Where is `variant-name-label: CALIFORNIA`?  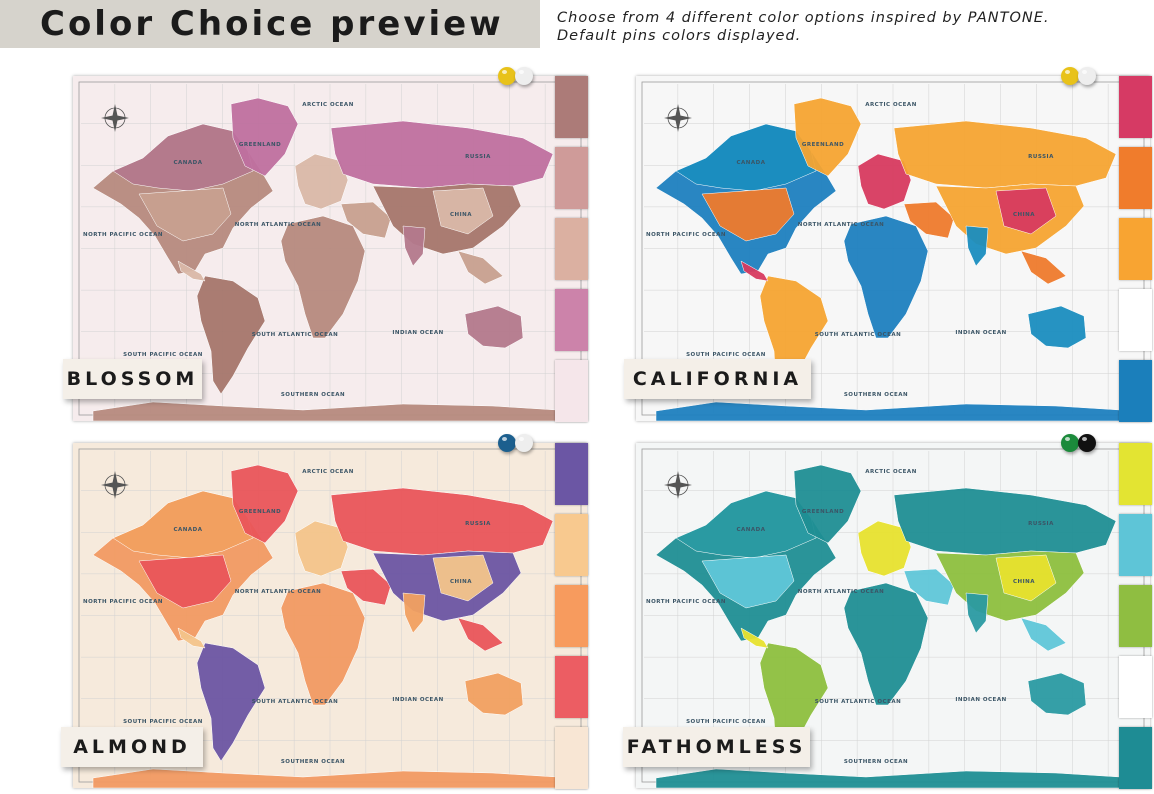 variant-name-label: CALIFORNIA is located at coordinates (717, 379).